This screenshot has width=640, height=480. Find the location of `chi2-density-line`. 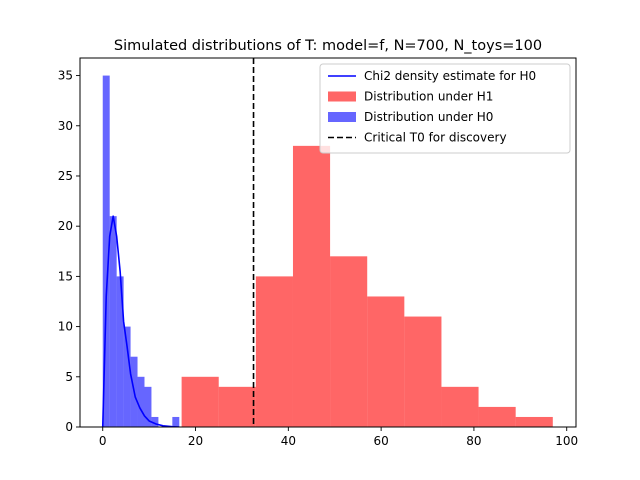

chi2-density-line is located at coordinates (140, 321).